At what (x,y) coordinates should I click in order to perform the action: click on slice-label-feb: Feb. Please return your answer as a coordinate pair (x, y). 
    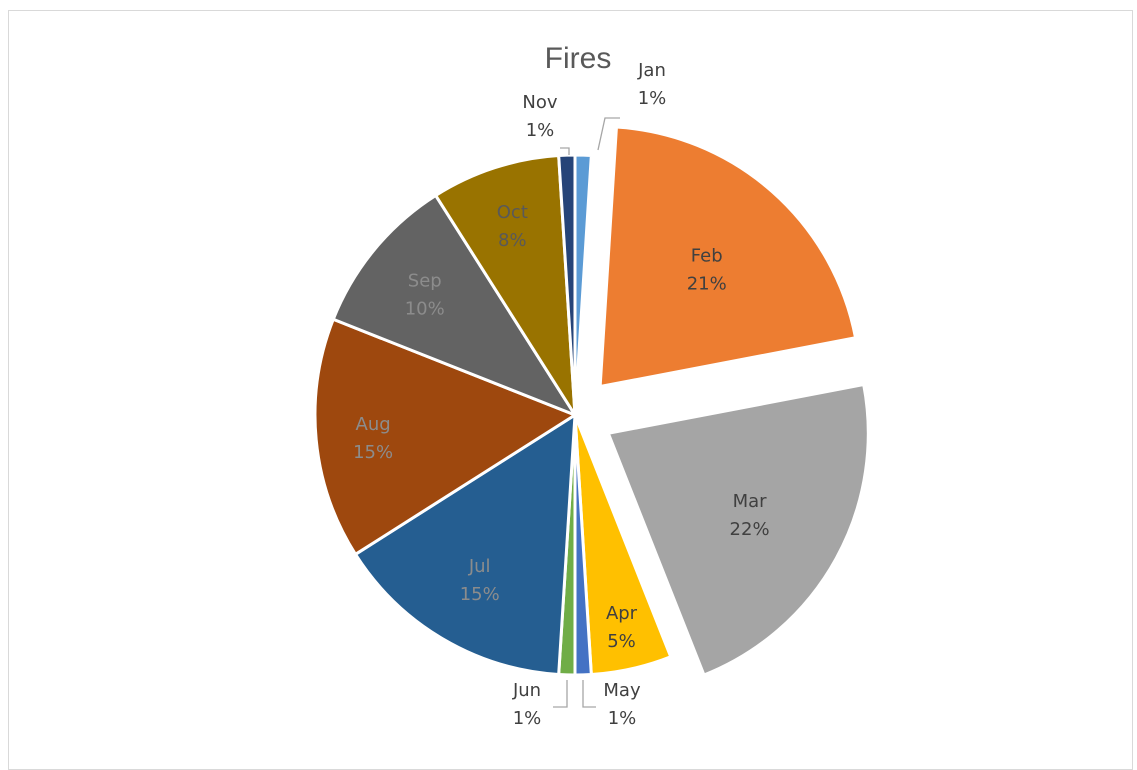
    Looking at the image, I should click on (707, 256).